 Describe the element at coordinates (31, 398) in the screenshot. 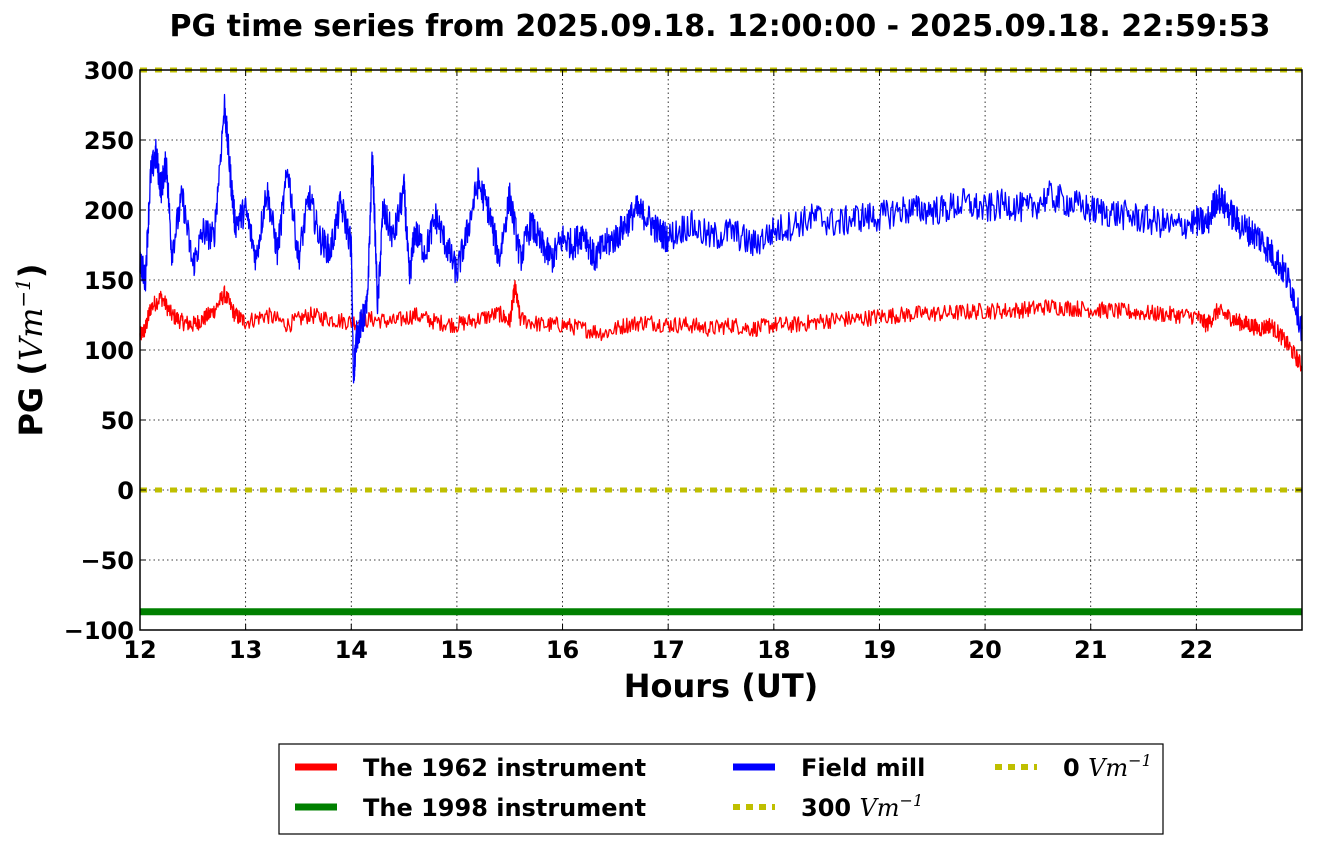

I see `y-axis-label-prefix: PG (` at that location.